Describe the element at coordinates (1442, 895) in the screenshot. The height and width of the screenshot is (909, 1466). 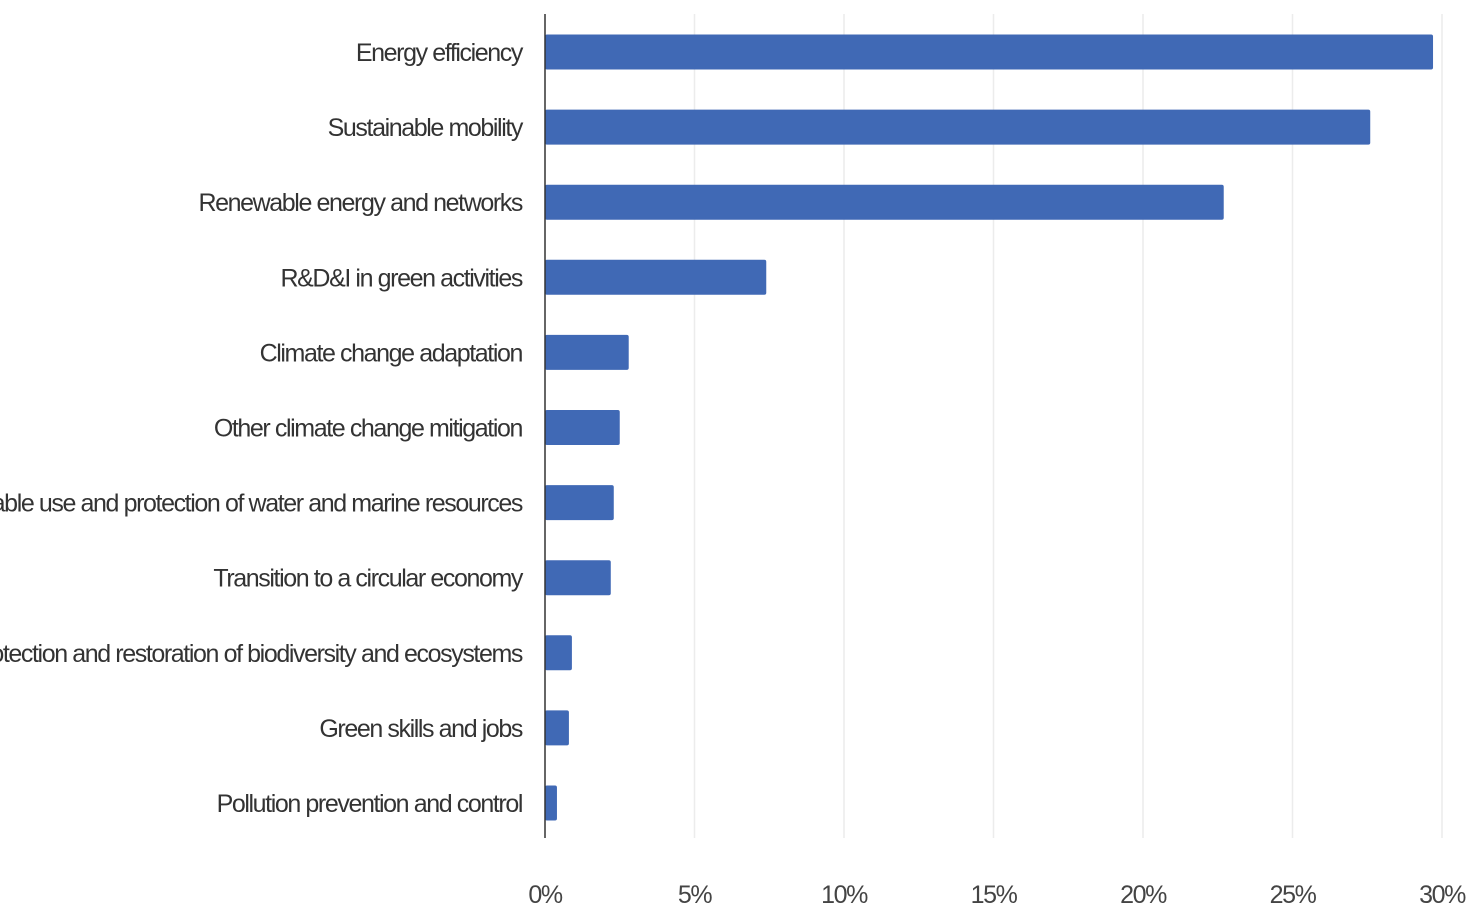
I see `x-tick-label: 30%` at that location.